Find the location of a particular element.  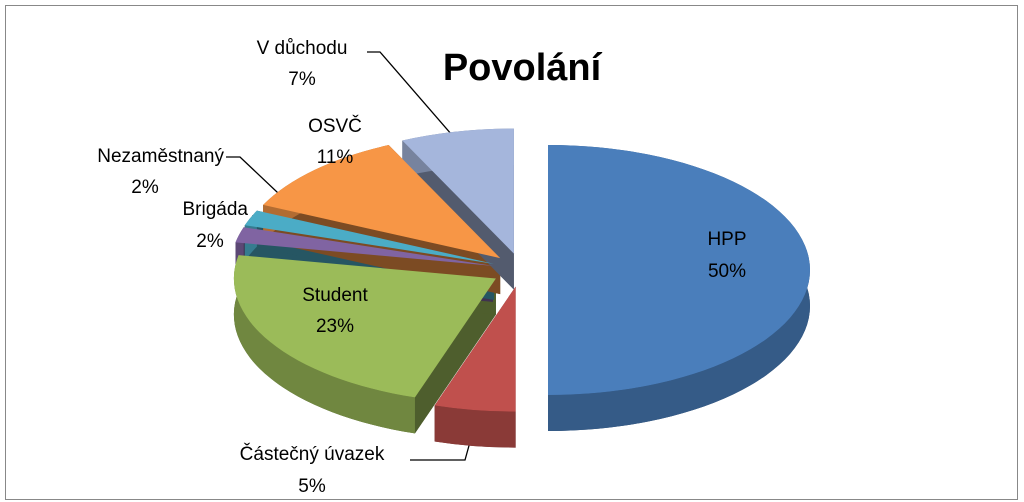

slice-label: V důchodu is located at coordinates (302, 48).